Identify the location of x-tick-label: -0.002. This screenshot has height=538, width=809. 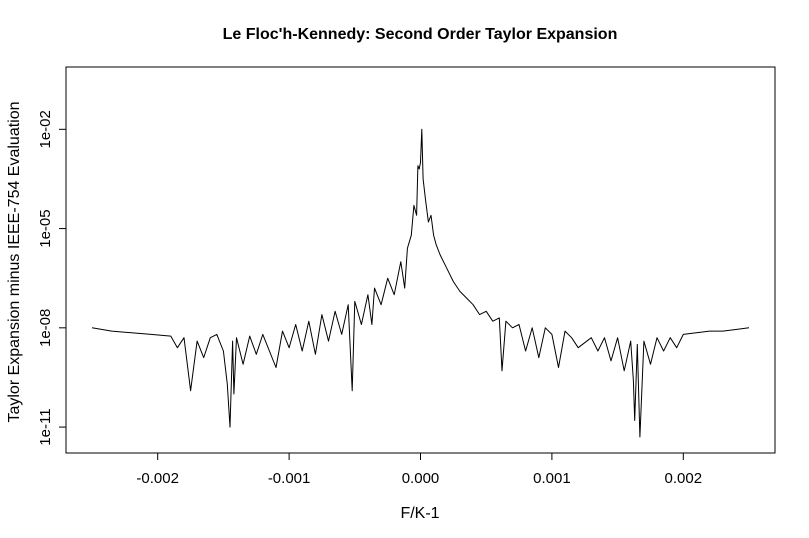
(157, 478).